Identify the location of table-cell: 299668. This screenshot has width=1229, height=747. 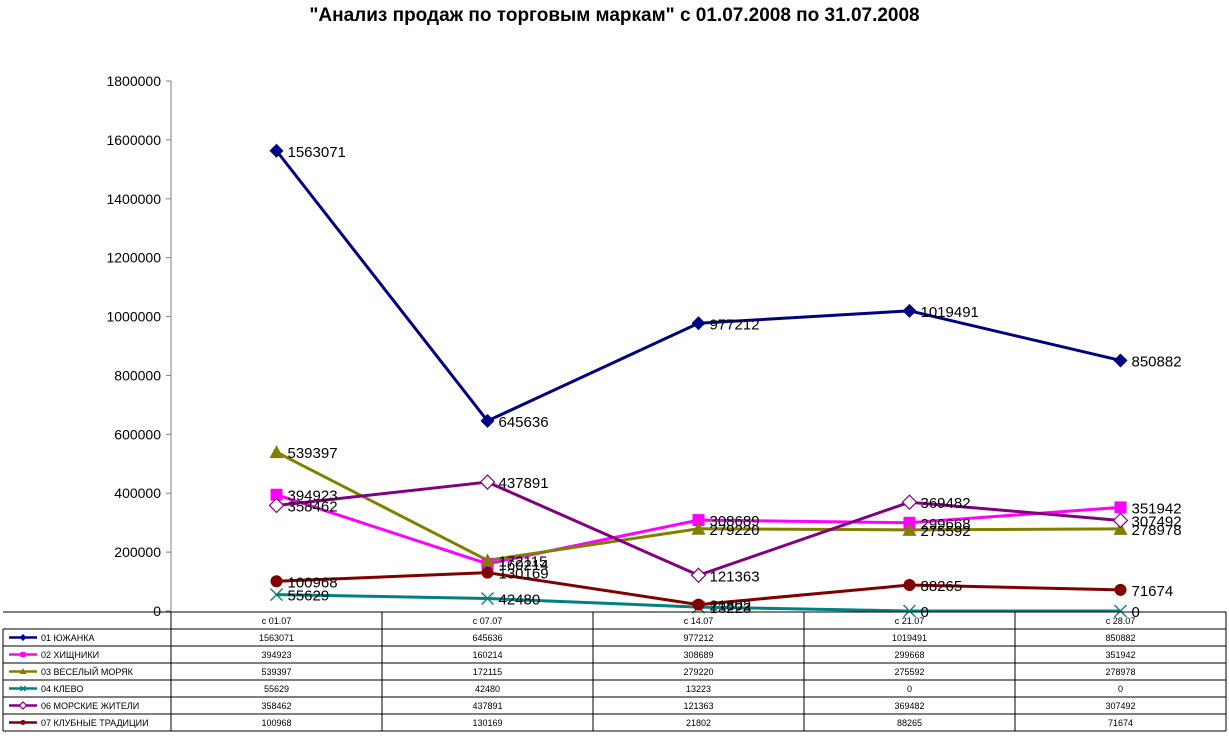
(909, 655).